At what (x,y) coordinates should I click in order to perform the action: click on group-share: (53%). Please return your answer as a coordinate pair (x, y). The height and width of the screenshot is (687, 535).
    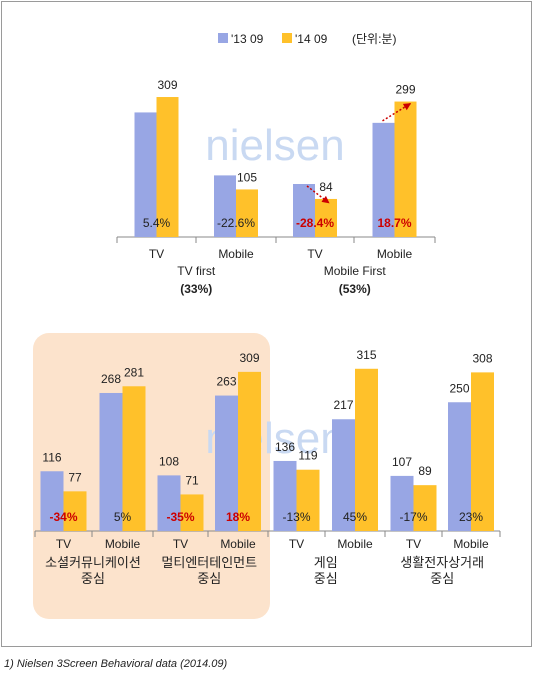
    Looking at the image, I should click on (355, 289).